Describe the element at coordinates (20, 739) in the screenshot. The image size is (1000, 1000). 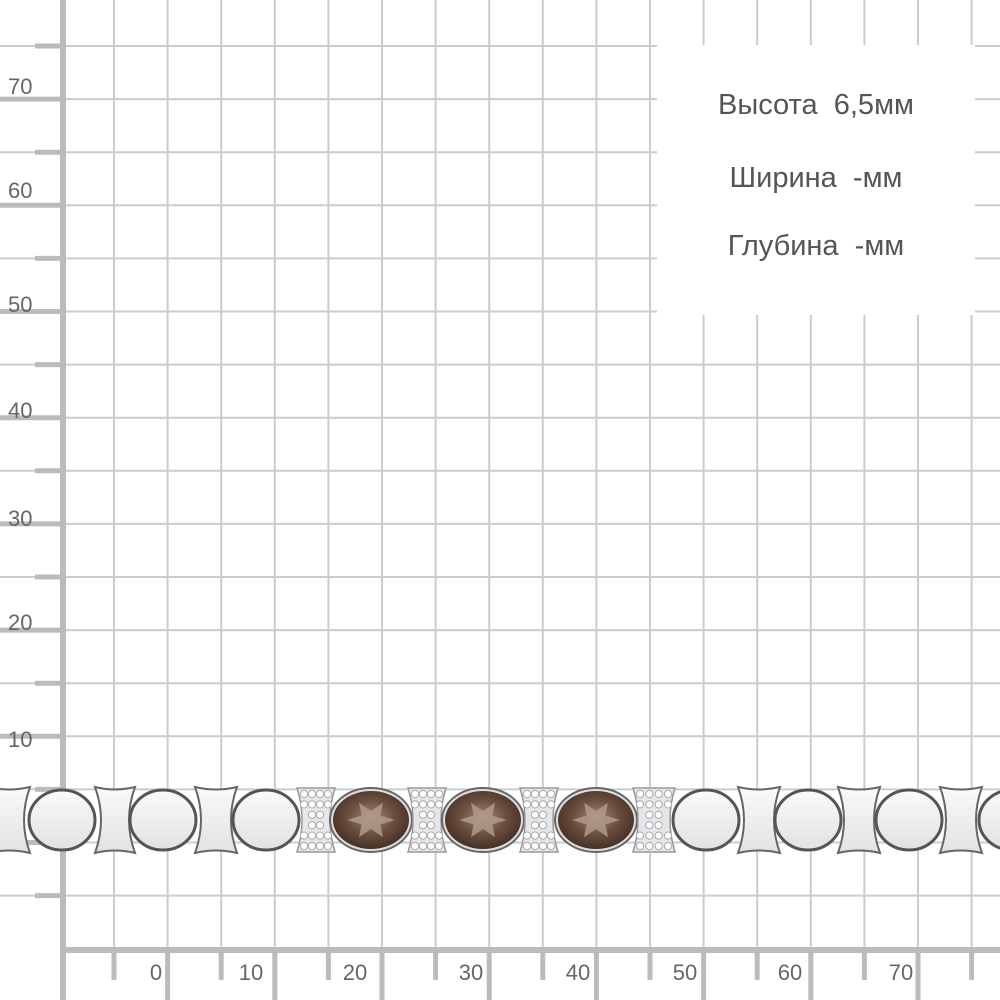
I see `y-axis-label: 10` at that location.